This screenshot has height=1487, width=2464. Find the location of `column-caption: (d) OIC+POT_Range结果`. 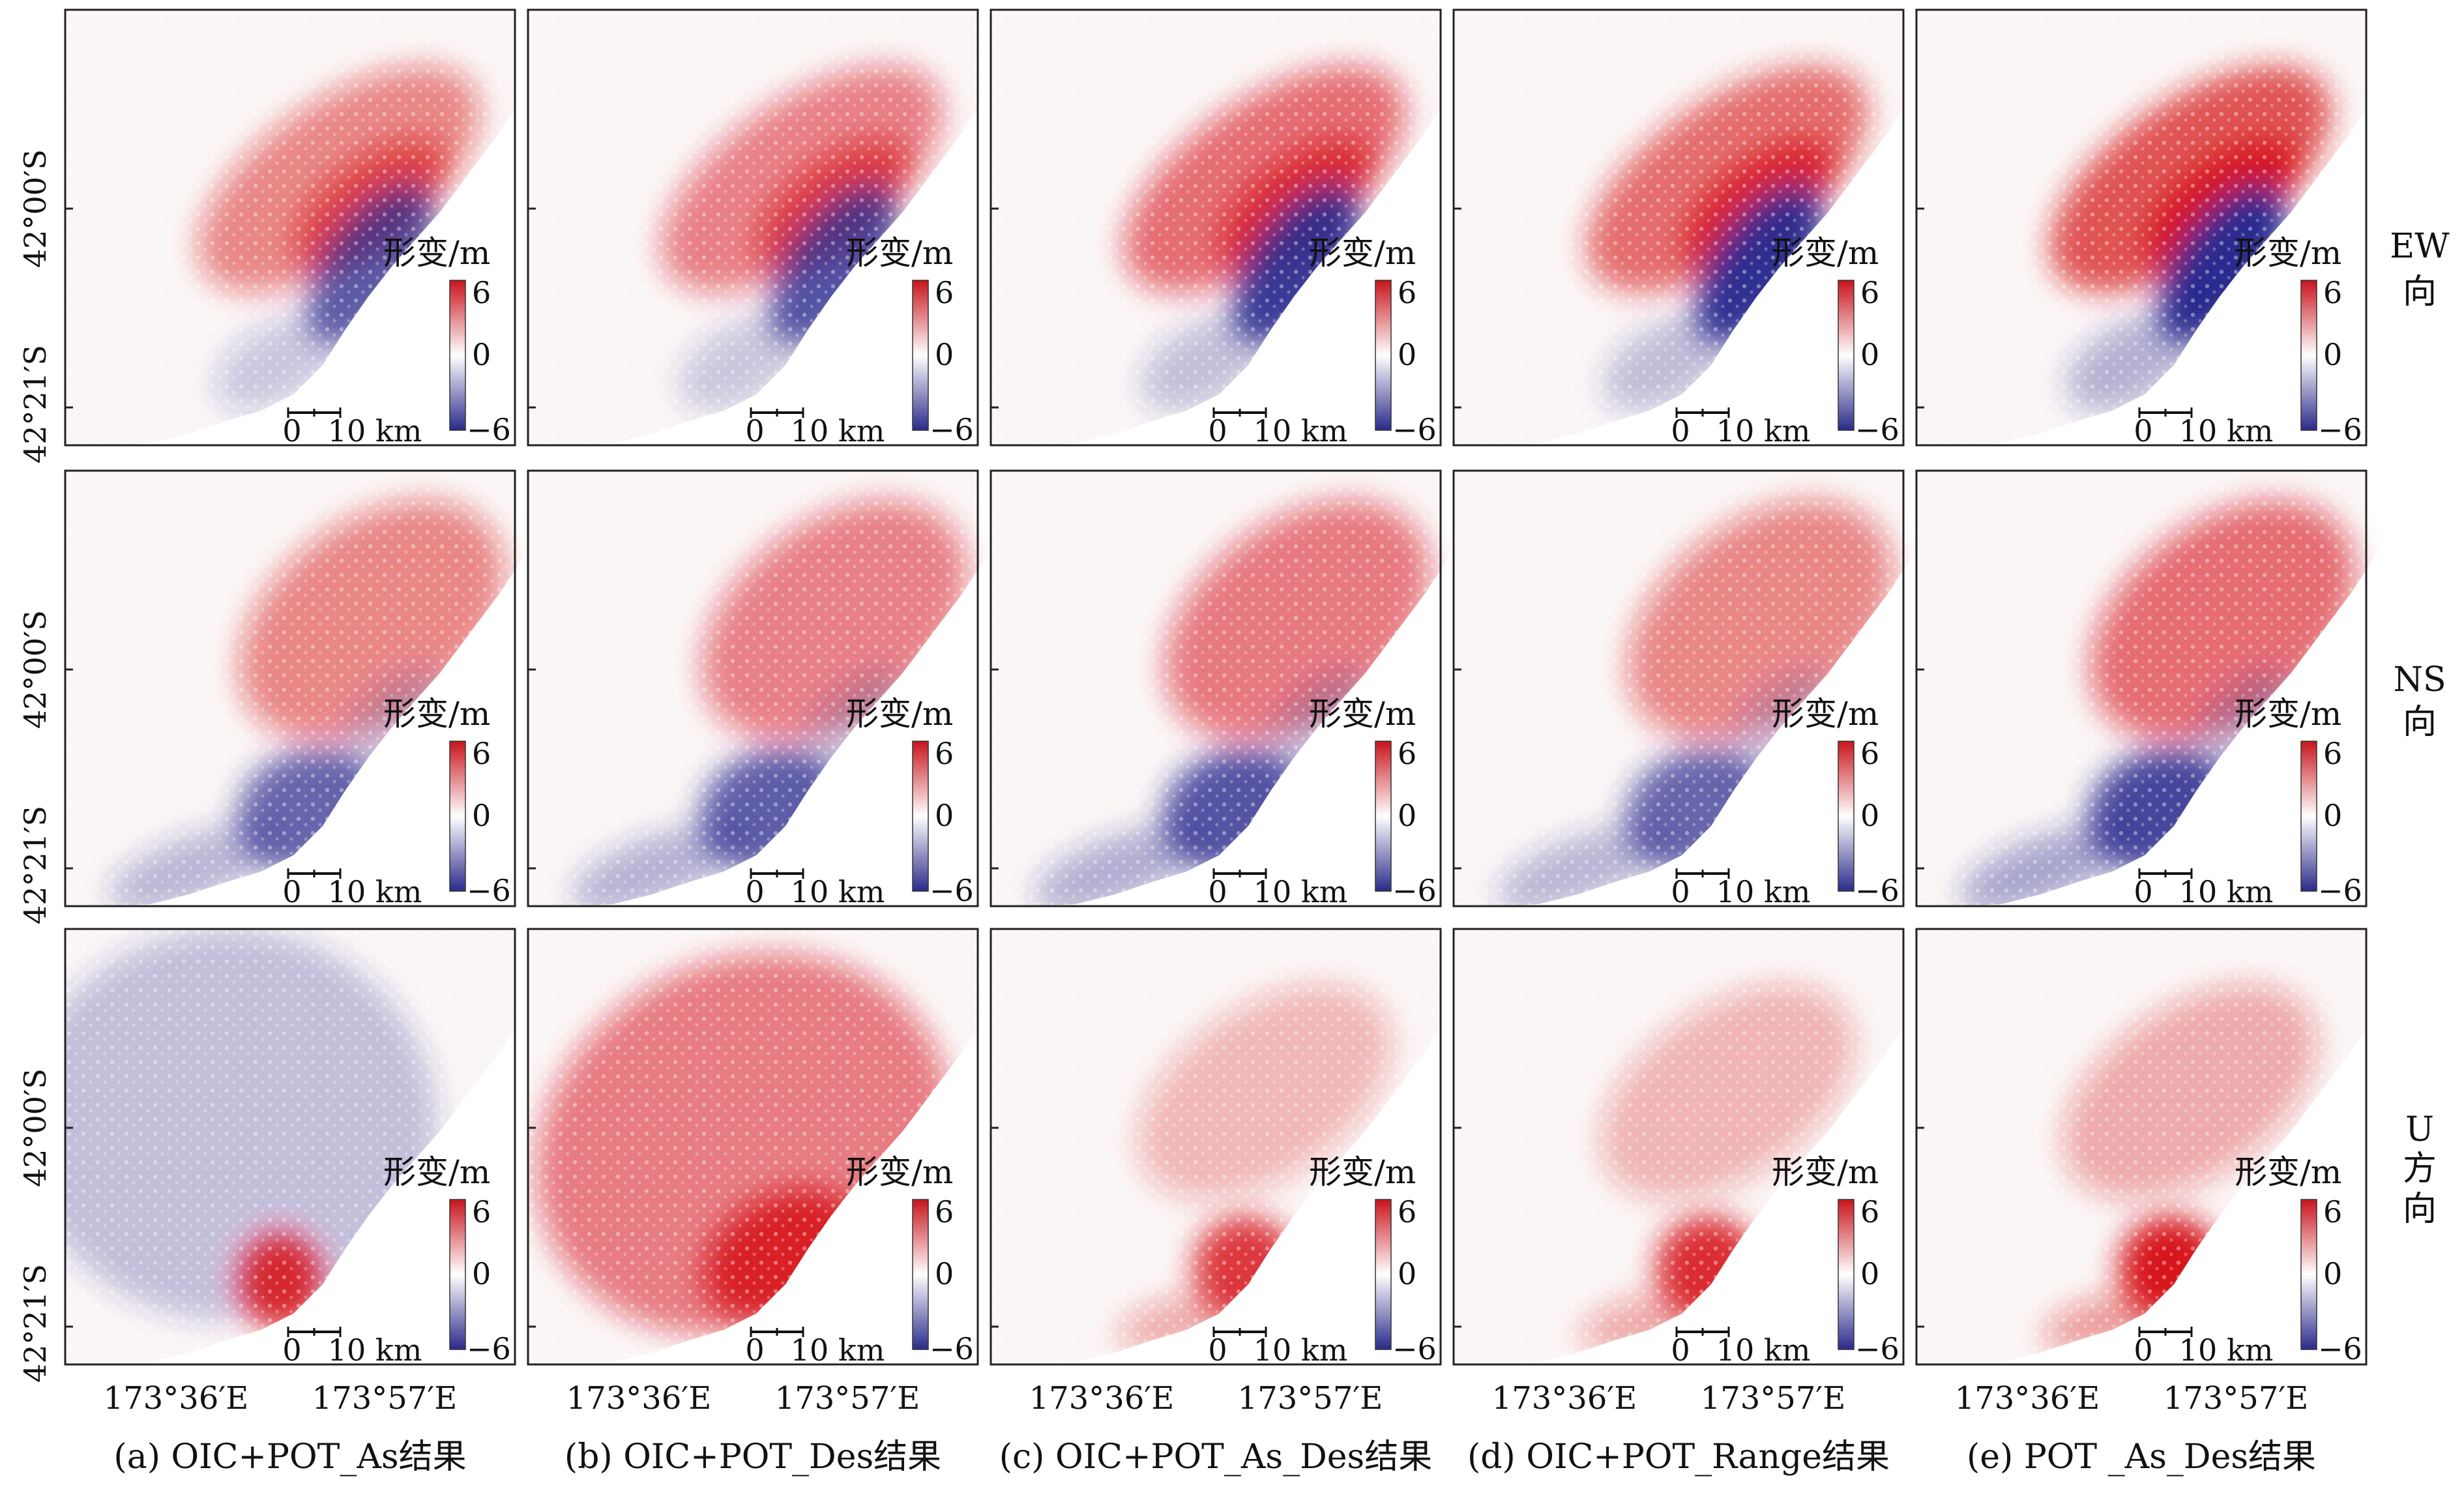

column-caption: (d) OIC+POT_Range结果 is located at coordinates (1679, 1457).